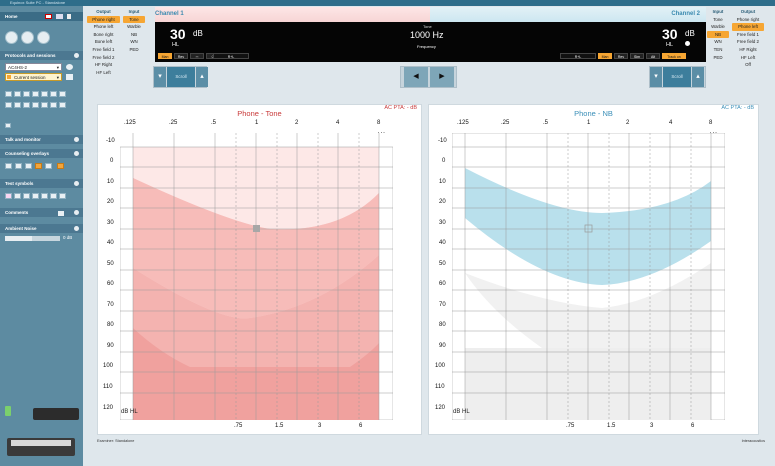 The width and height of the screenshot is (775, 466). What do you see at coordinates (48, 16) in the screenshot?
I see `flag-icon` at bounding box center [48, 16].